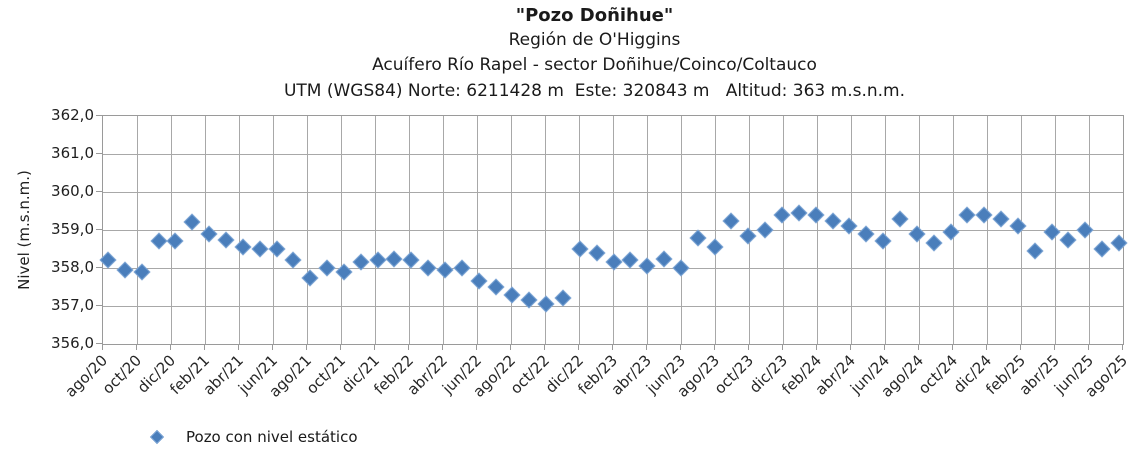  I want to click on y-tick-label: 358,0, so click(72, 267).